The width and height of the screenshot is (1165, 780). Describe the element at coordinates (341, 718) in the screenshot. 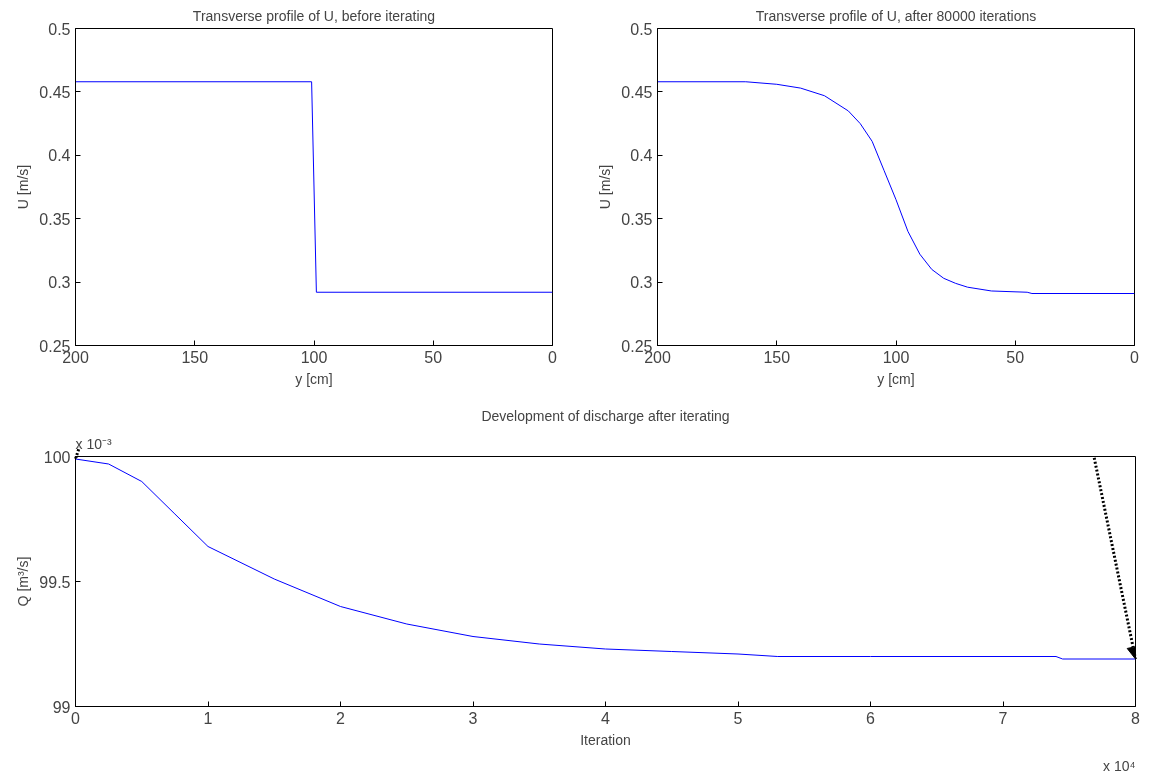

I see `x-tick-label: 2` at that location.